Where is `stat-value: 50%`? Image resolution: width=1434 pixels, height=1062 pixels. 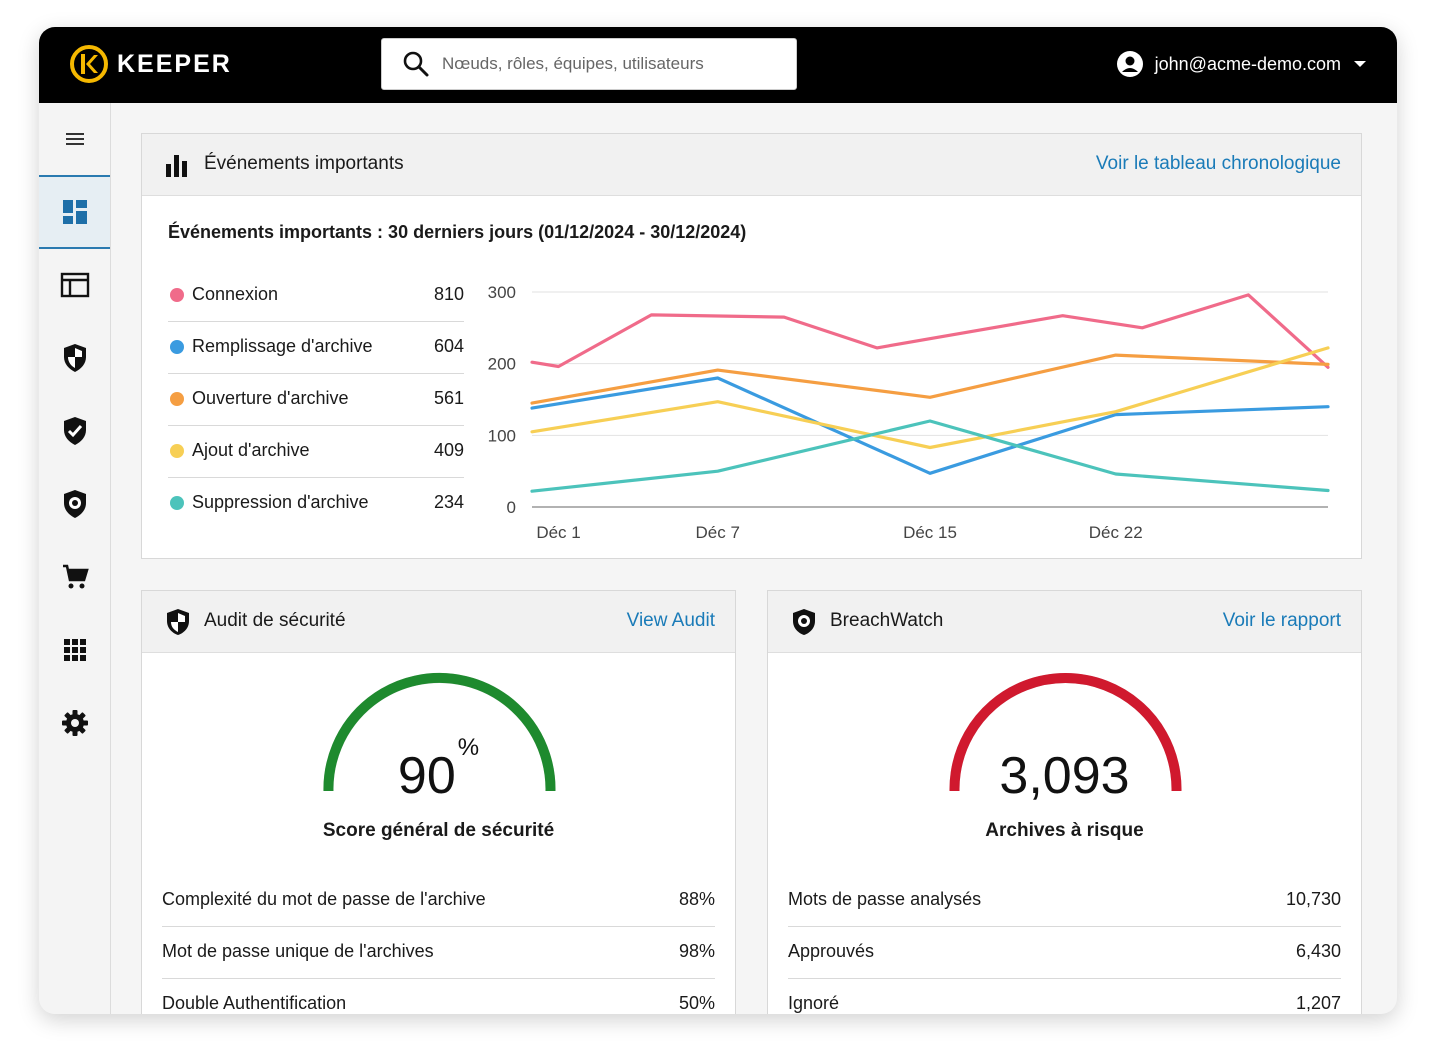 stat-value: 50% is located at coordinates (696, 1003).